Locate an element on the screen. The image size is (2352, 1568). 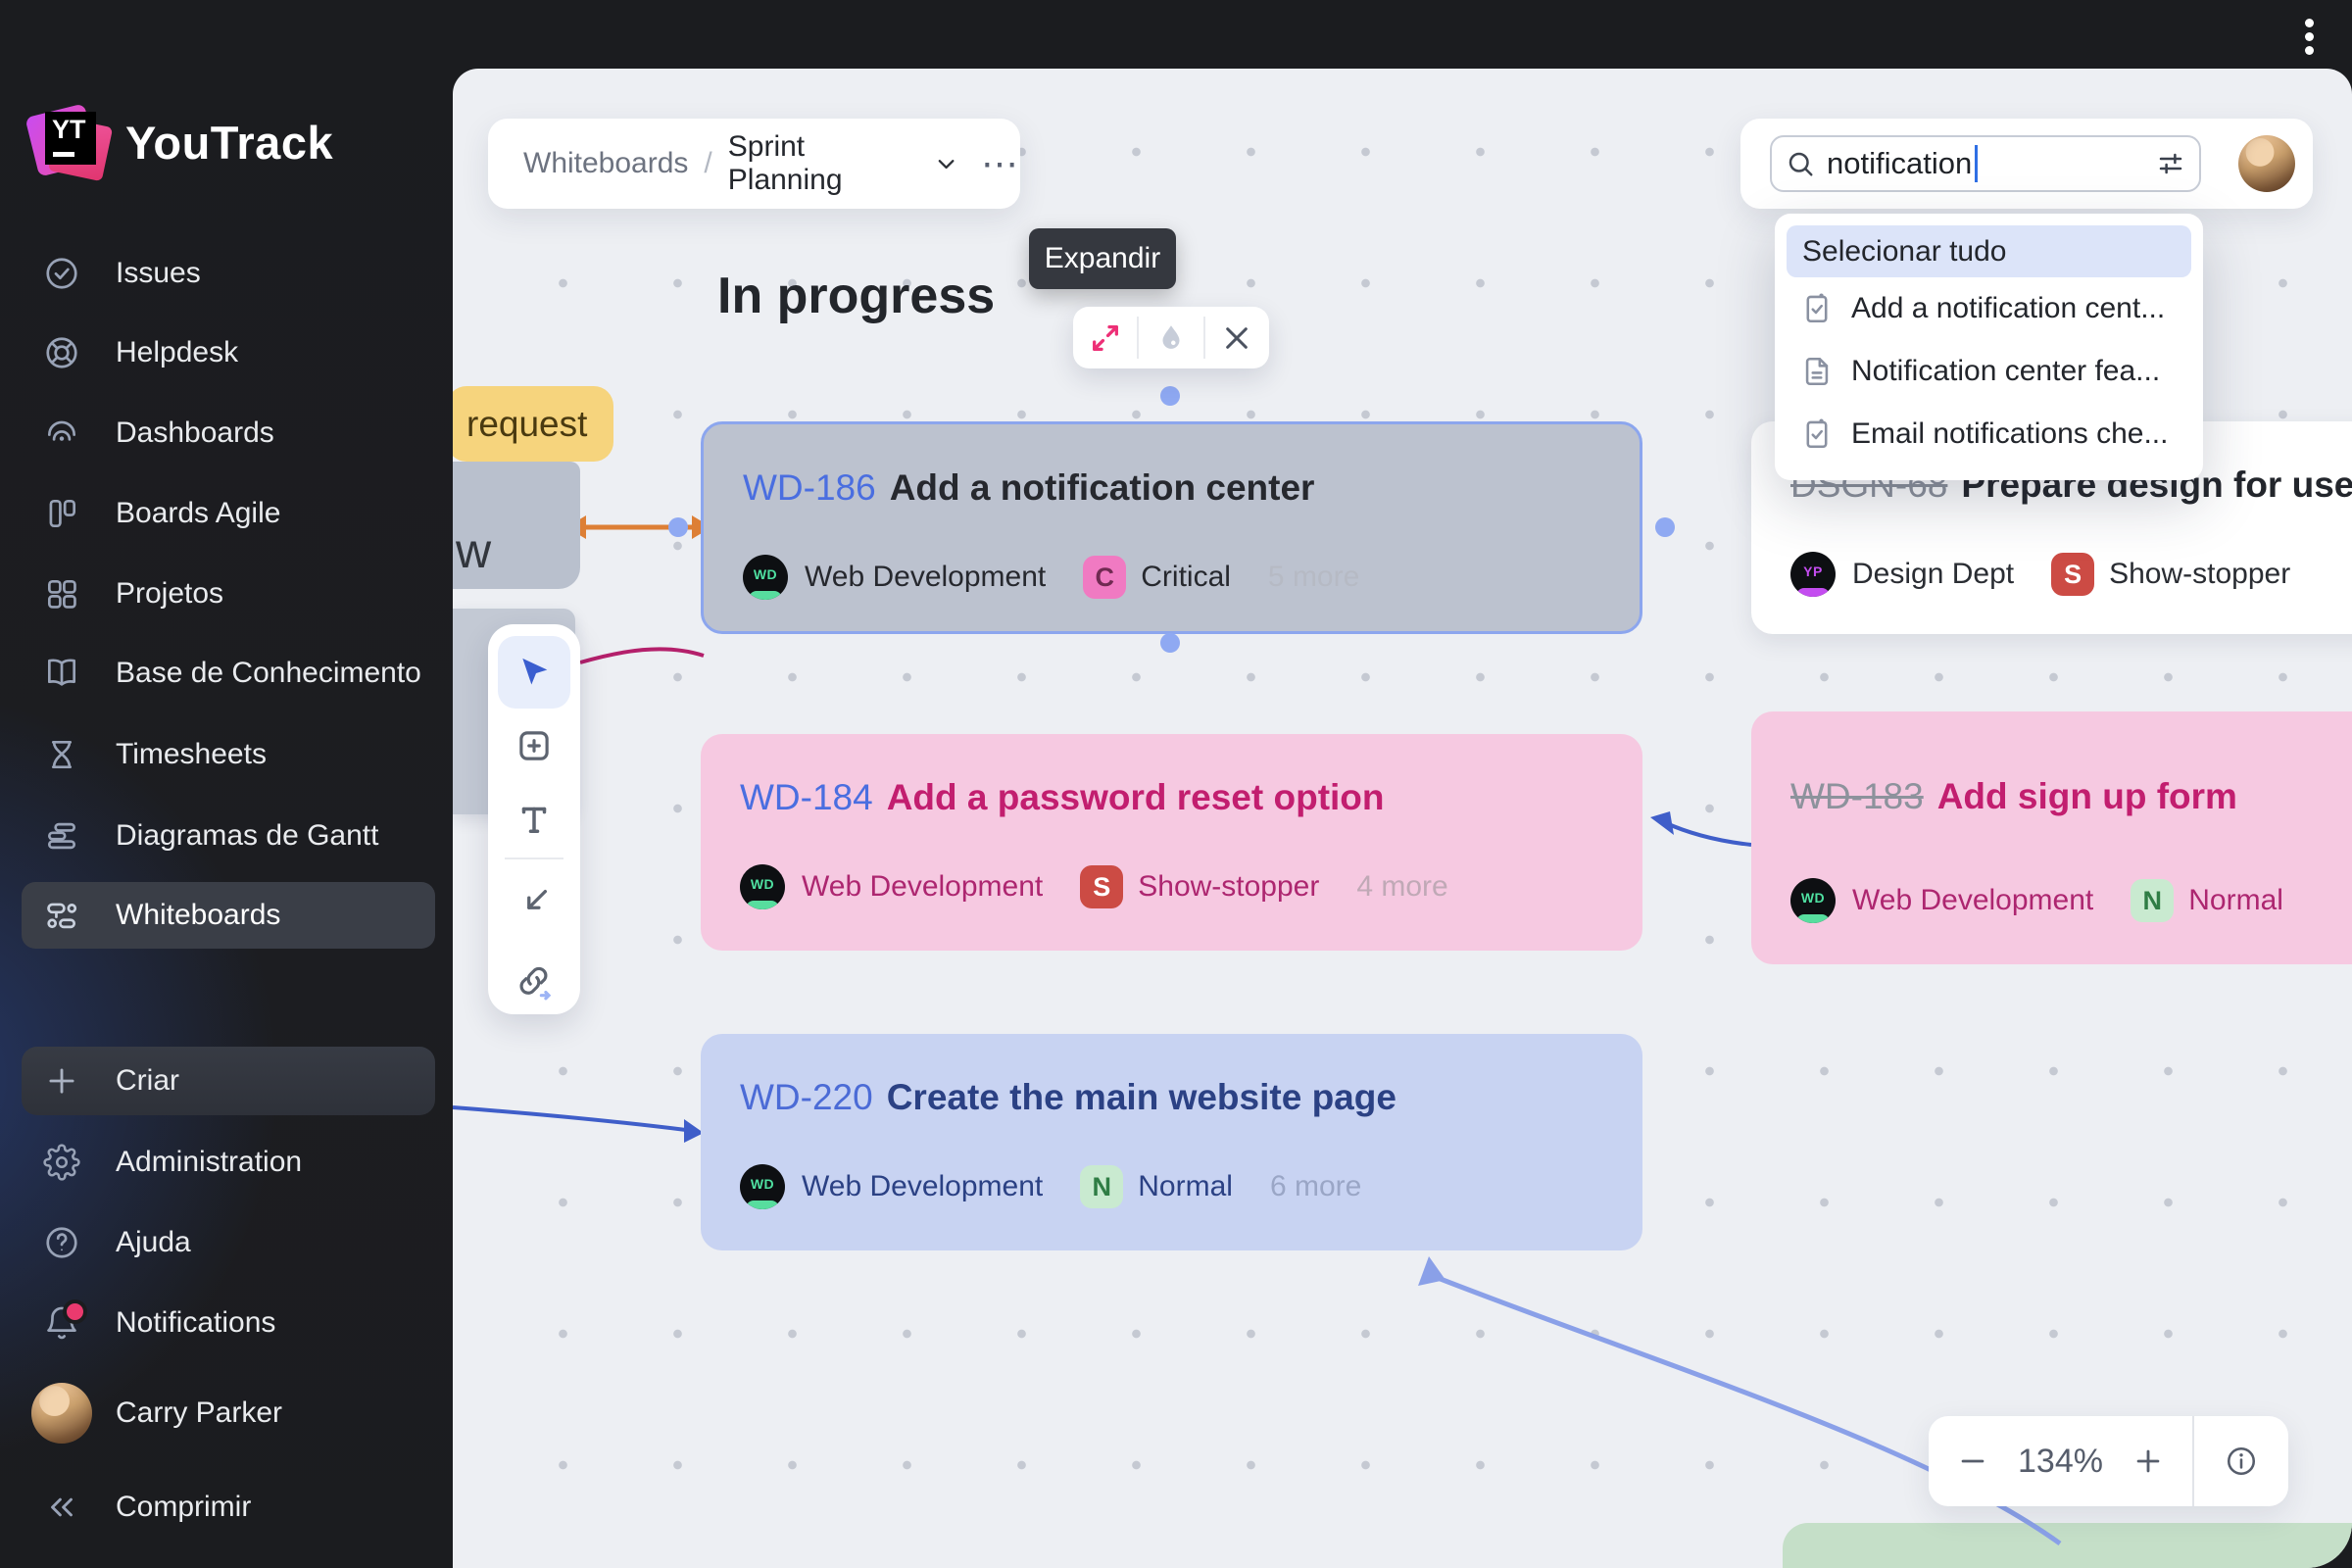
create-button: Criar is located at coordinates (228, 1081).